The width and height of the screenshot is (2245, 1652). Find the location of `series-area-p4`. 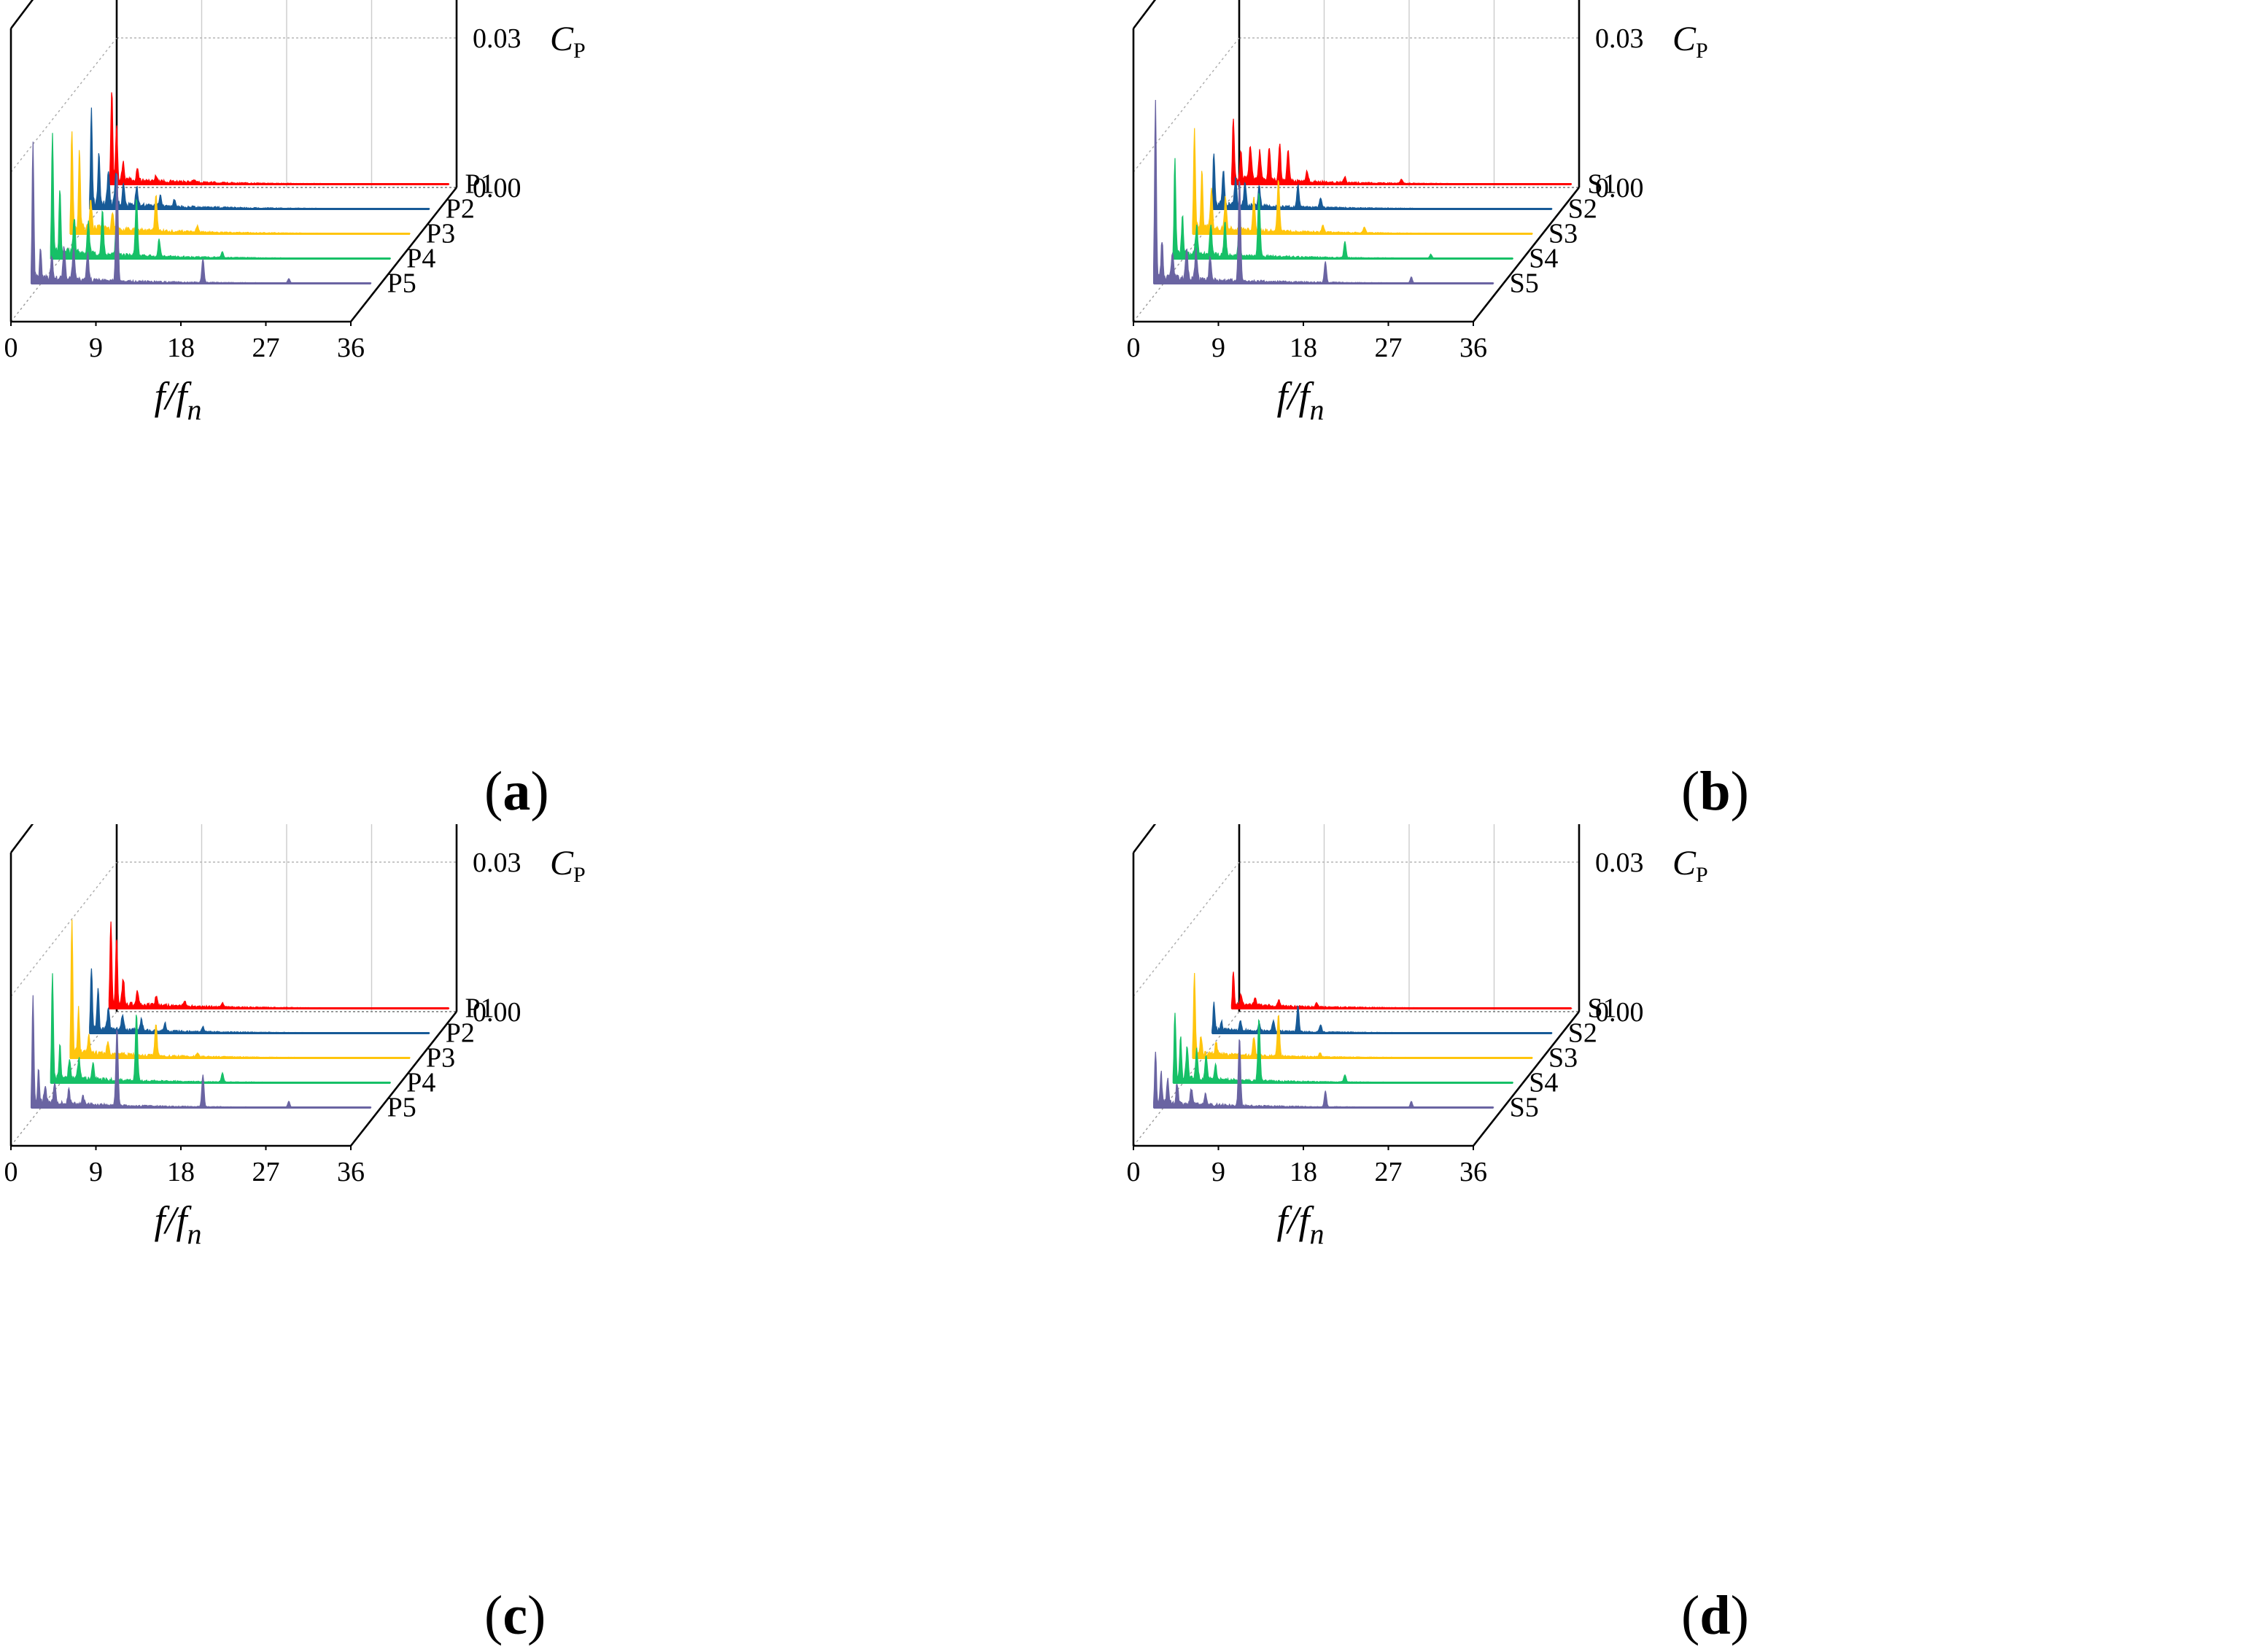

series-area-p4 is located at coordinates (220, 1028).